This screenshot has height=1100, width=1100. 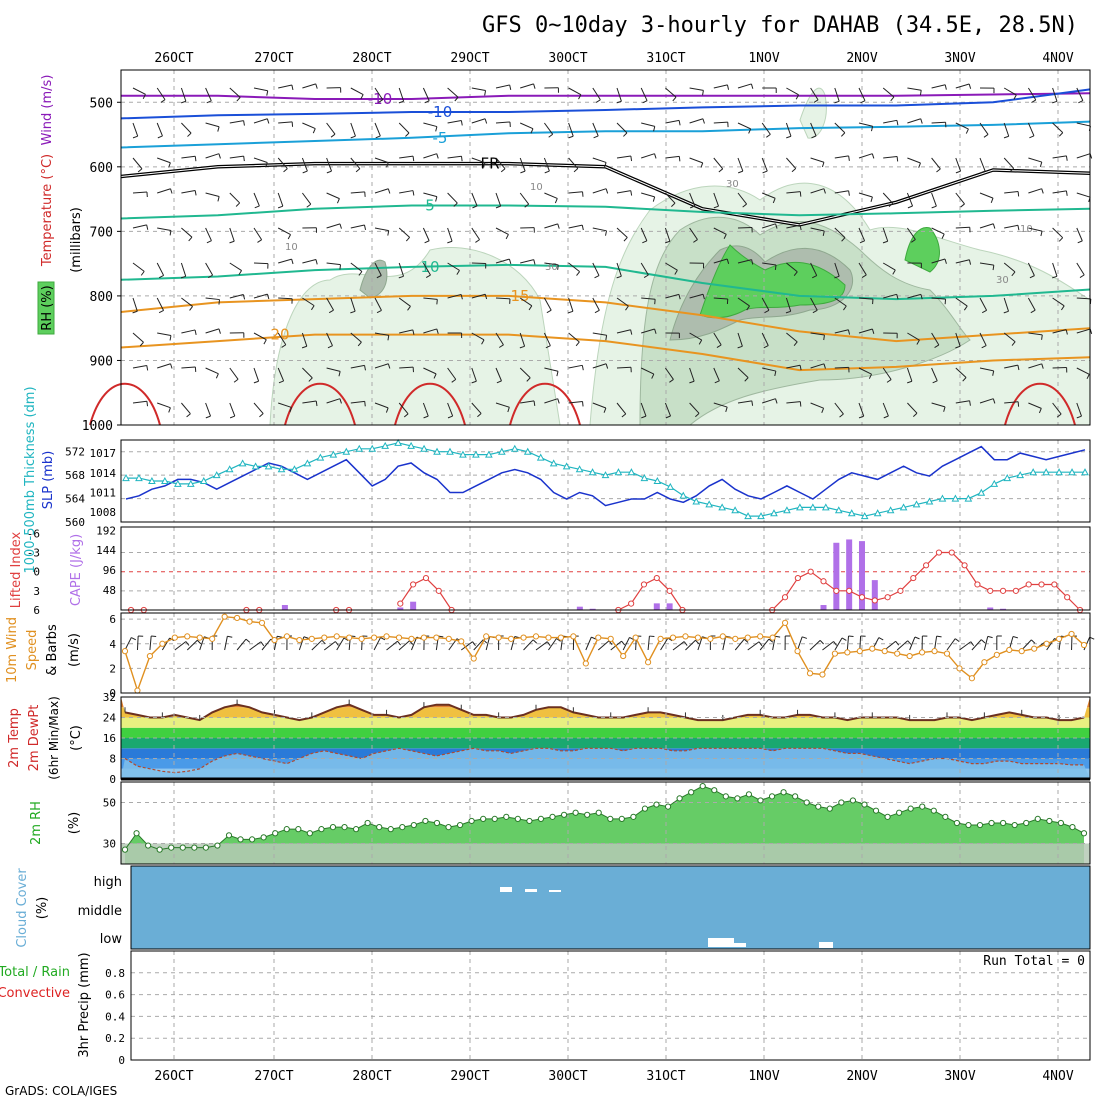 I want to click on rh2m-panel: 30 50 2m RH (%), so click(x=560, y=823).